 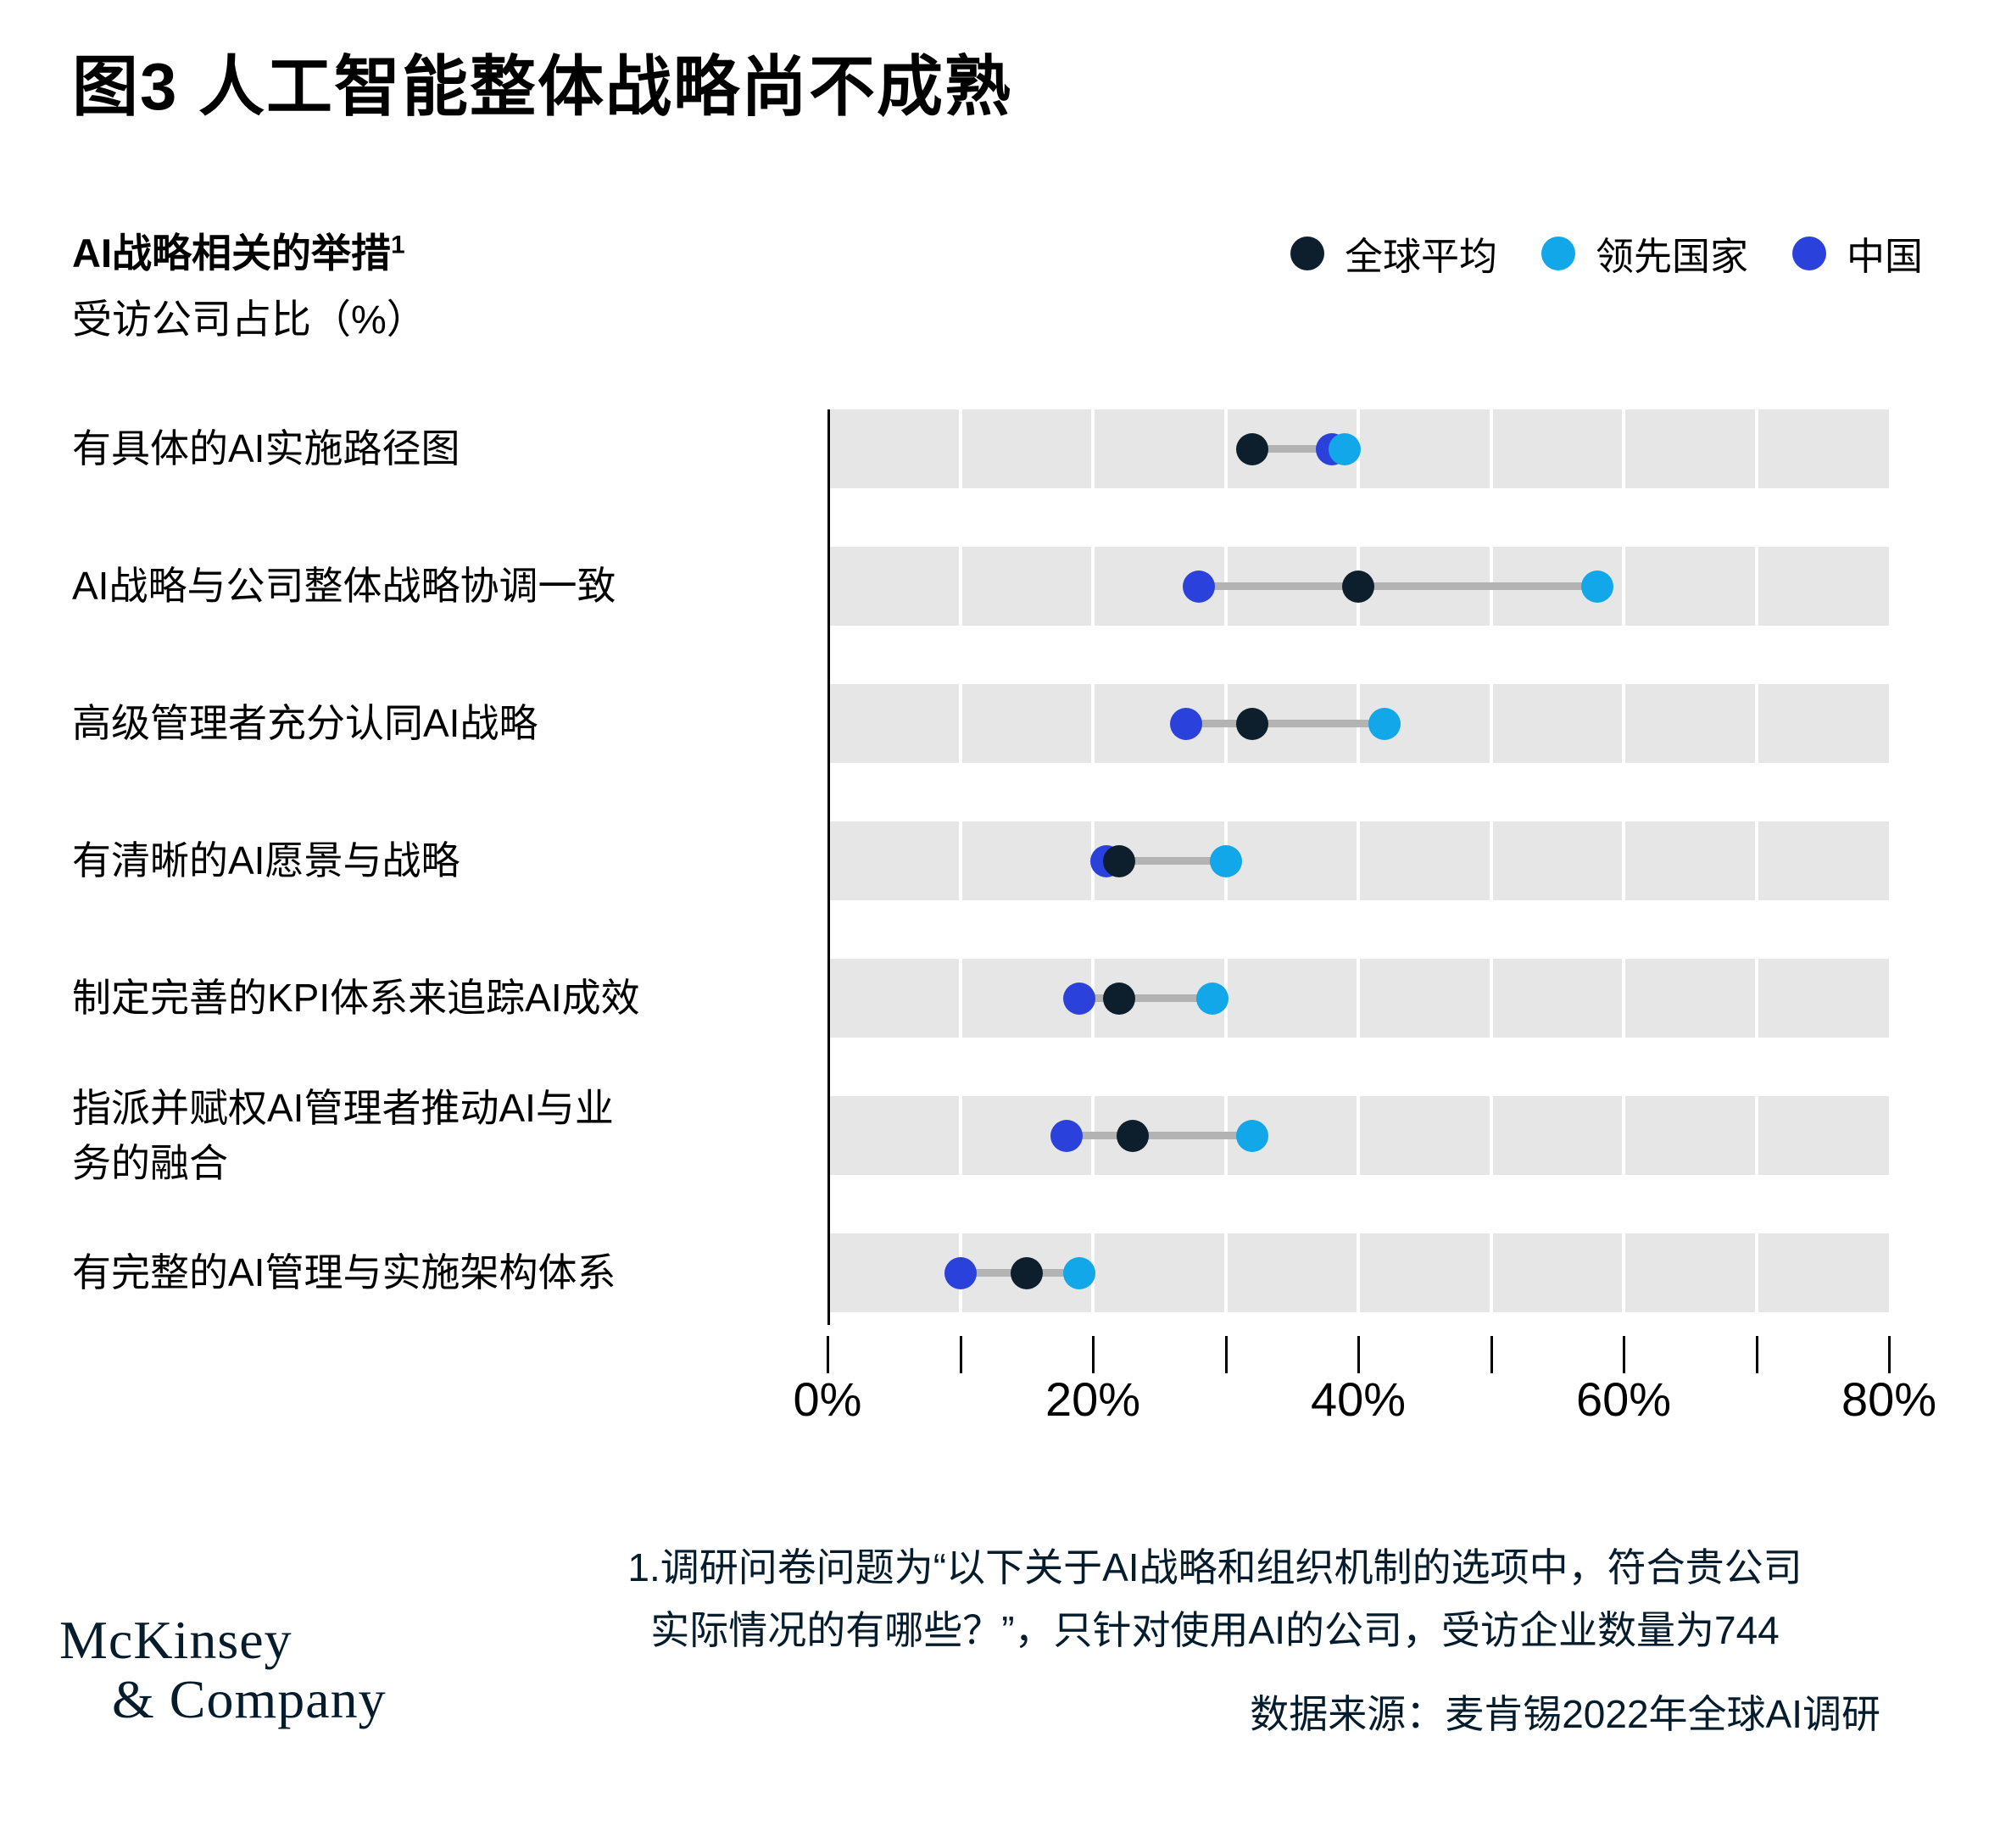 I want to click on category-label-line: 务的融合, so click(x=150, y=1162).